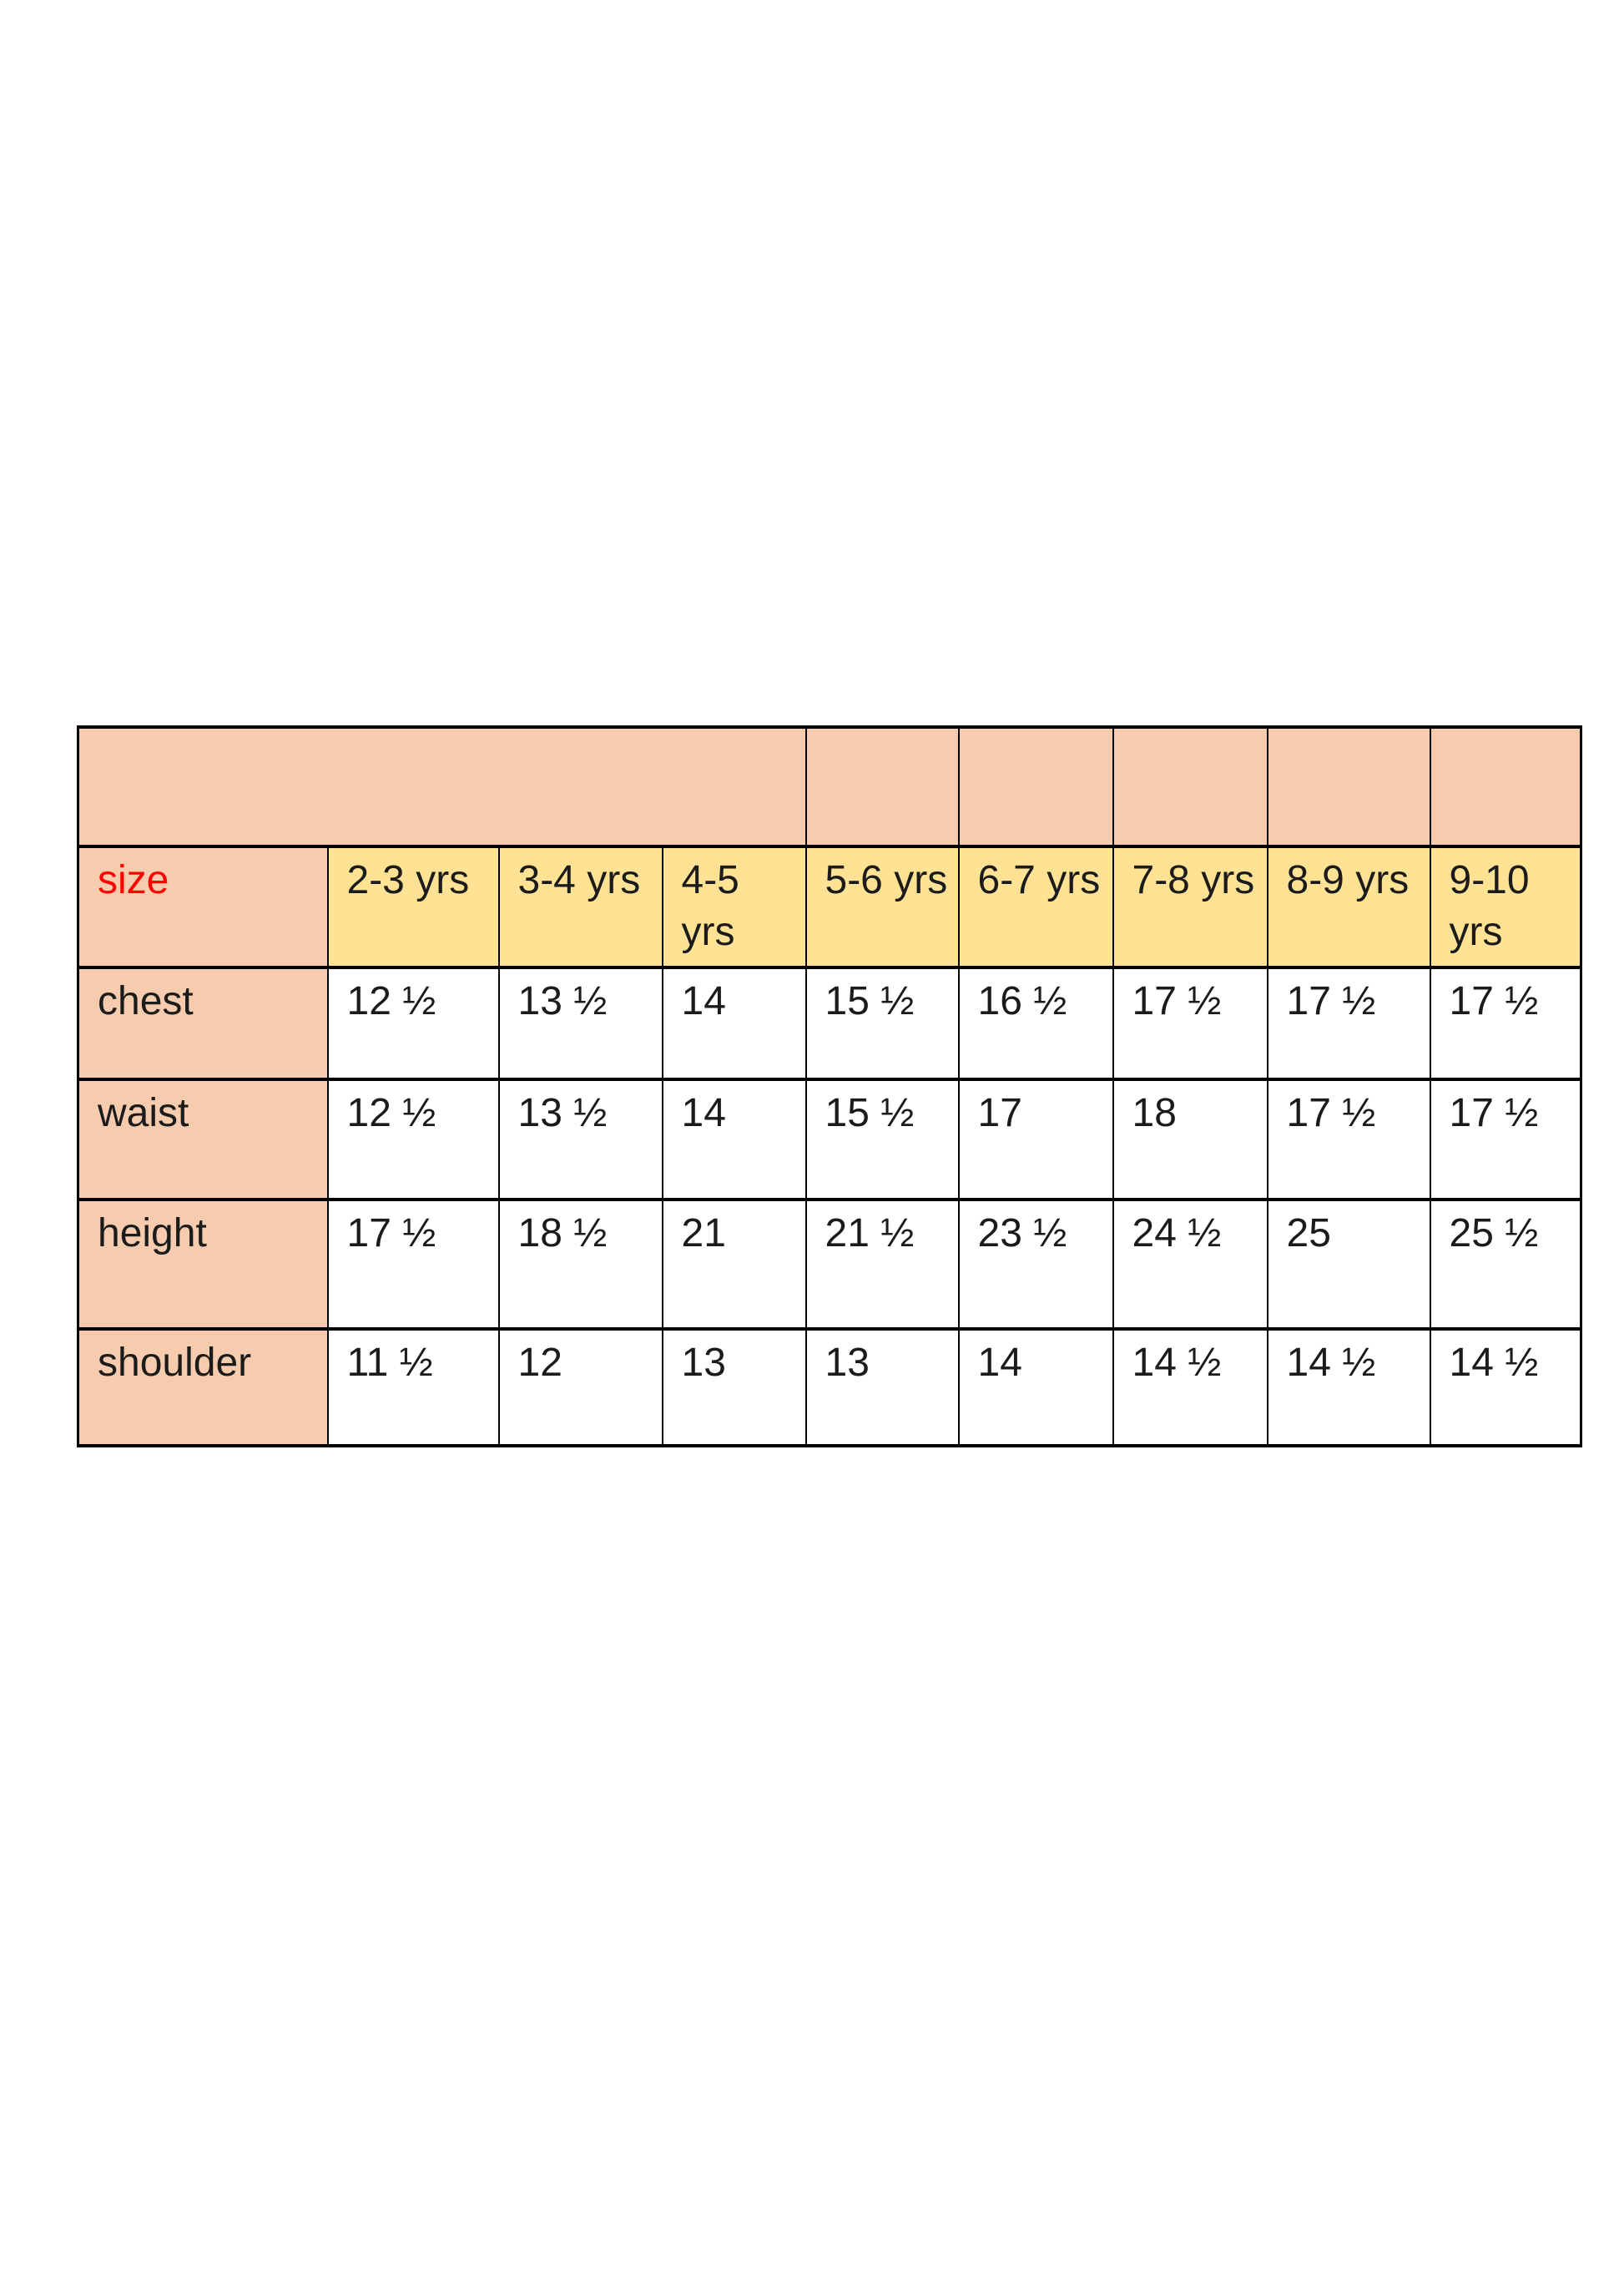  Describe the element at coordinates (203, 907) in the screenshot. I see `size-corner-cell: size` at that location.